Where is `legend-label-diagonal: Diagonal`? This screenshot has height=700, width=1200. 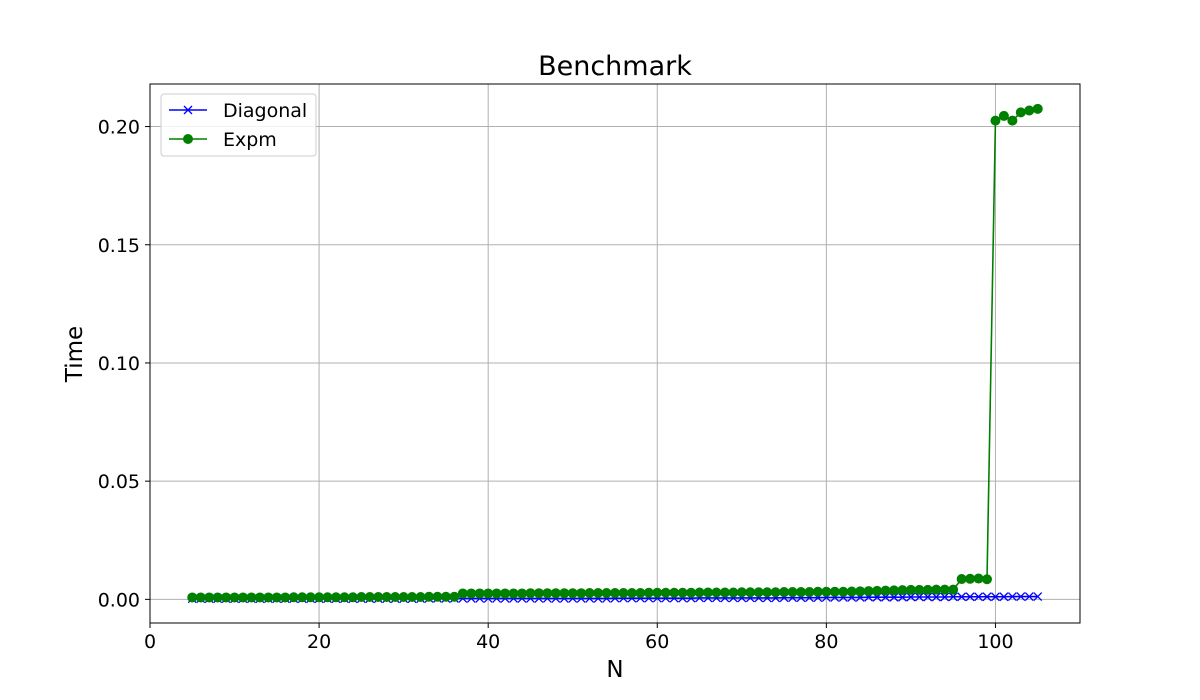 legend-label-diagonal: Diagonal is located at coordinates (265, 111).